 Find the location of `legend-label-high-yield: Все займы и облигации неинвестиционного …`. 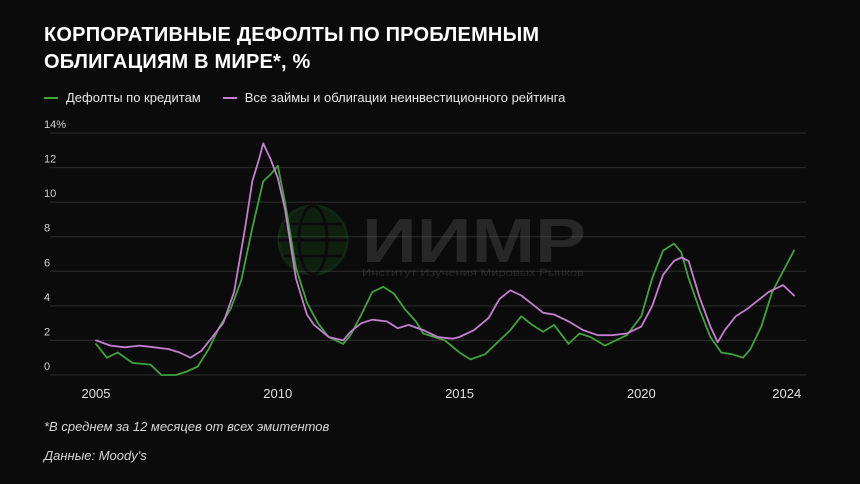

legend-label-high-yield: Все займы и облигации неинвестиционного … is located at coordinates (405, 97).